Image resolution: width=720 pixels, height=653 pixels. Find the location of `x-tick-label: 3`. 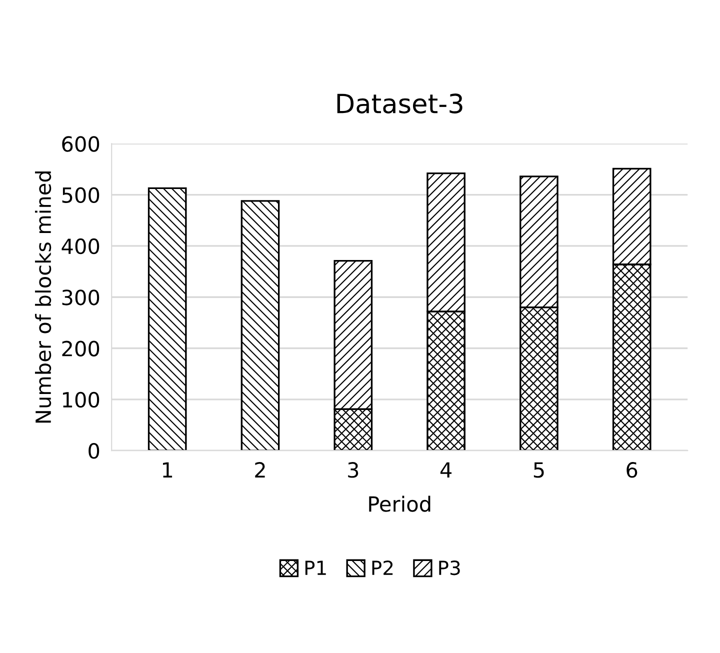

x-tick-label: 3 is located at coordinates (353, 470).